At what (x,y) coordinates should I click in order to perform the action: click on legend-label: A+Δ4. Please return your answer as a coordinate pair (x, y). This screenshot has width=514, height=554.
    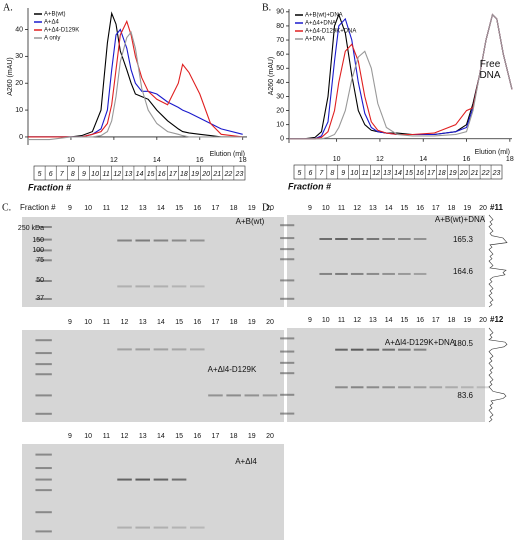
    Looking at the image, I should click on (52, 23).